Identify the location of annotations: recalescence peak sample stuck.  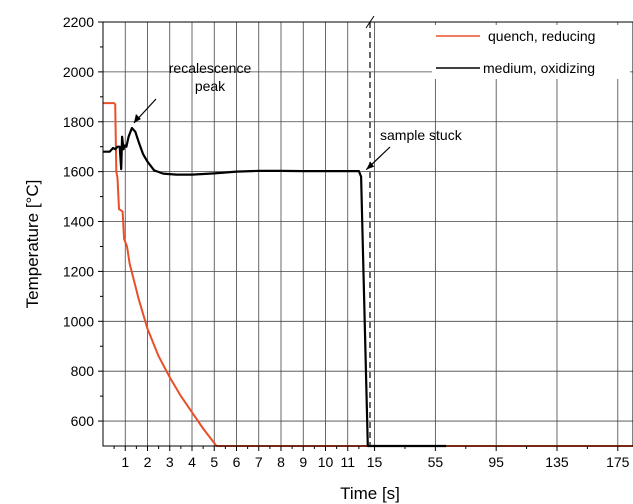
(298, 115).